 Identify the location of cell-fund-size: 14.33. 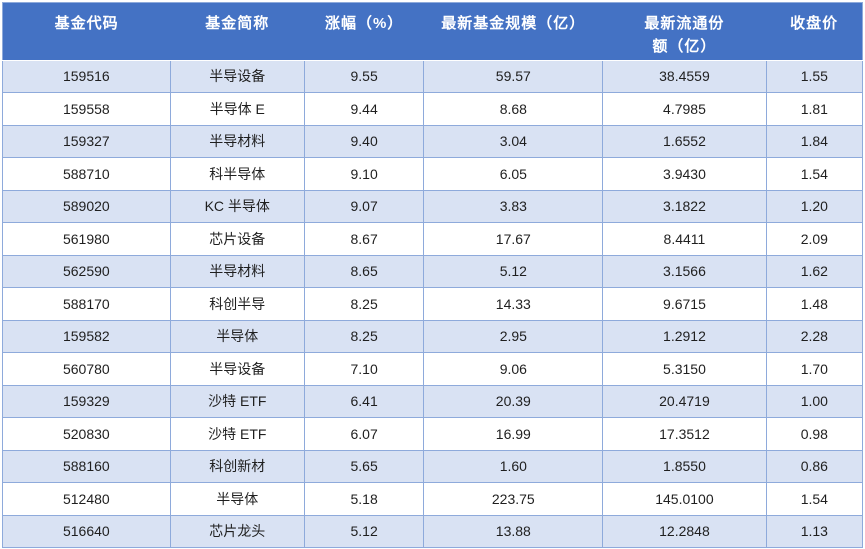
(513, 304).